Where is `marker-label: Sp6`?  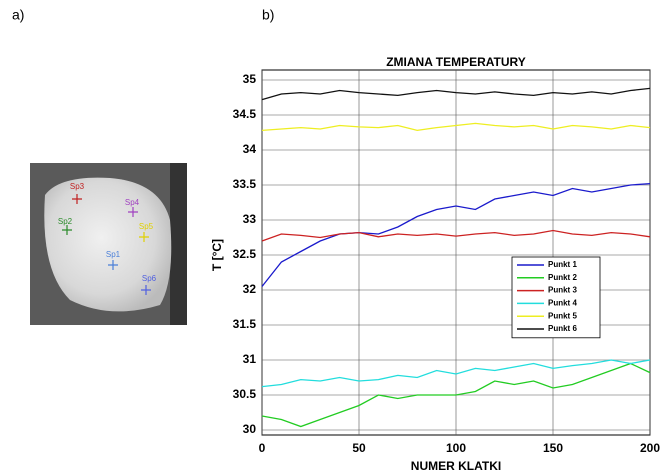
marker-label: Sp6 is located at coordinates (149, 278).